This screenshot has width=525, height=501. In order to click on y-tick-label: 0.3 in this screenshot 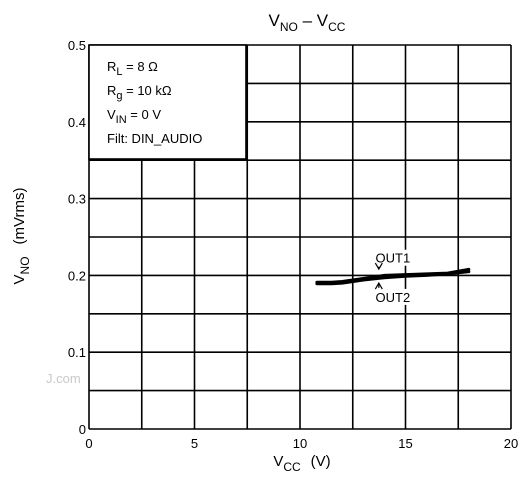, I will do `click(77, 199)`.